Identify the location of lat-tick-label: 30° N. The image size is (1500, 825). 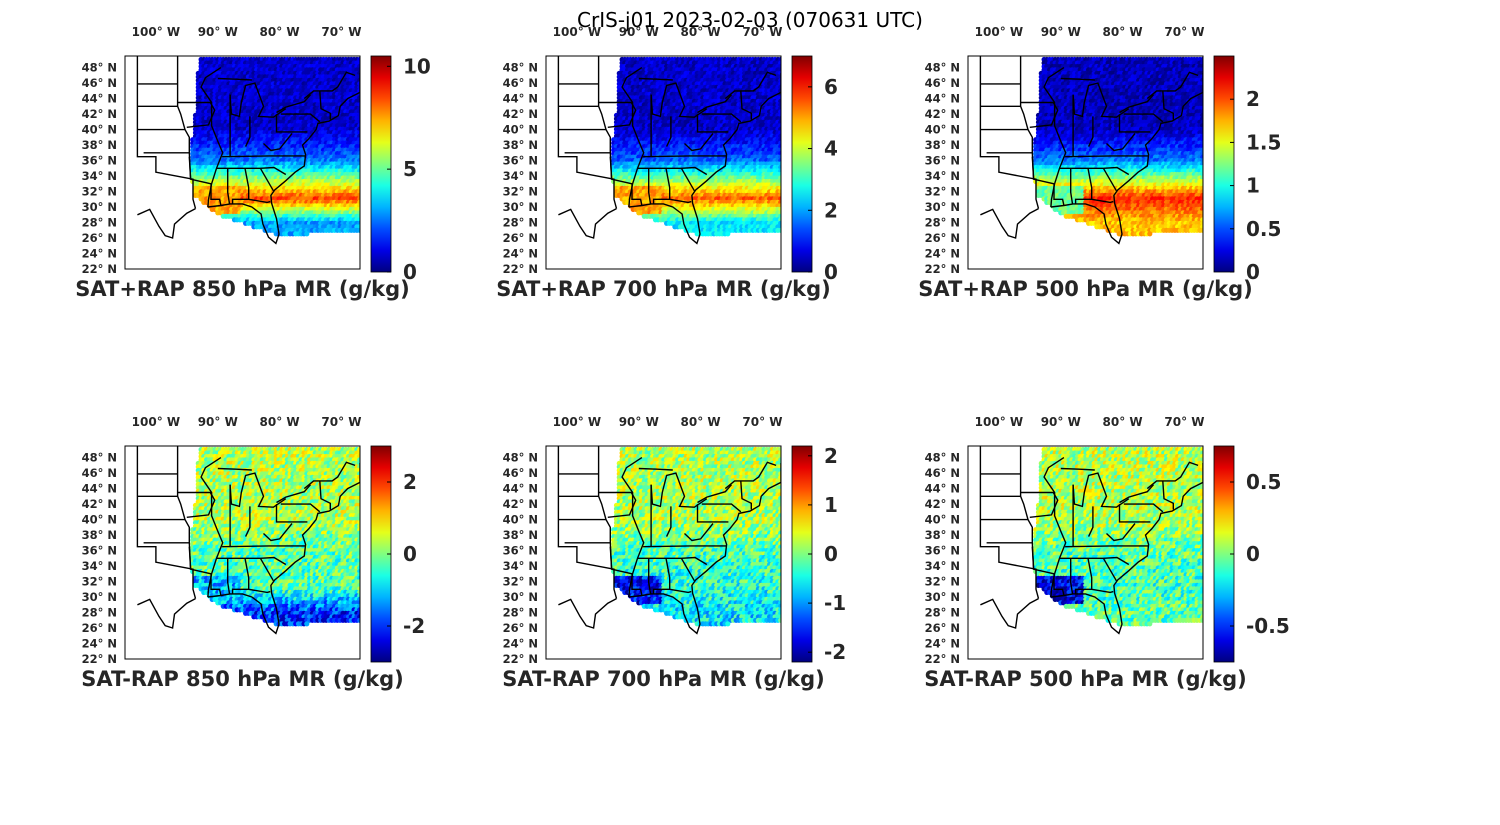
(99, 207).